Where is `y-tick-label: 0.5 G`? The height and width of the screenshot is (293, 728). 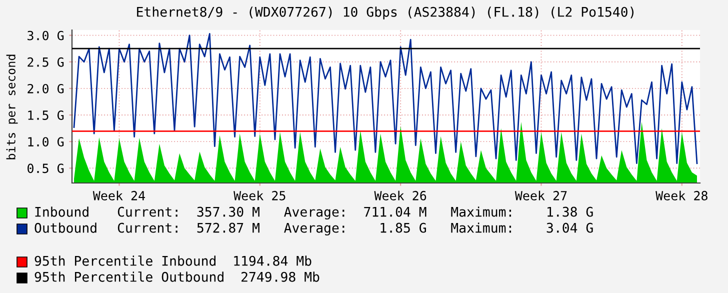
y-tick-label: 0.5 G is located at coordinates (46, 169).